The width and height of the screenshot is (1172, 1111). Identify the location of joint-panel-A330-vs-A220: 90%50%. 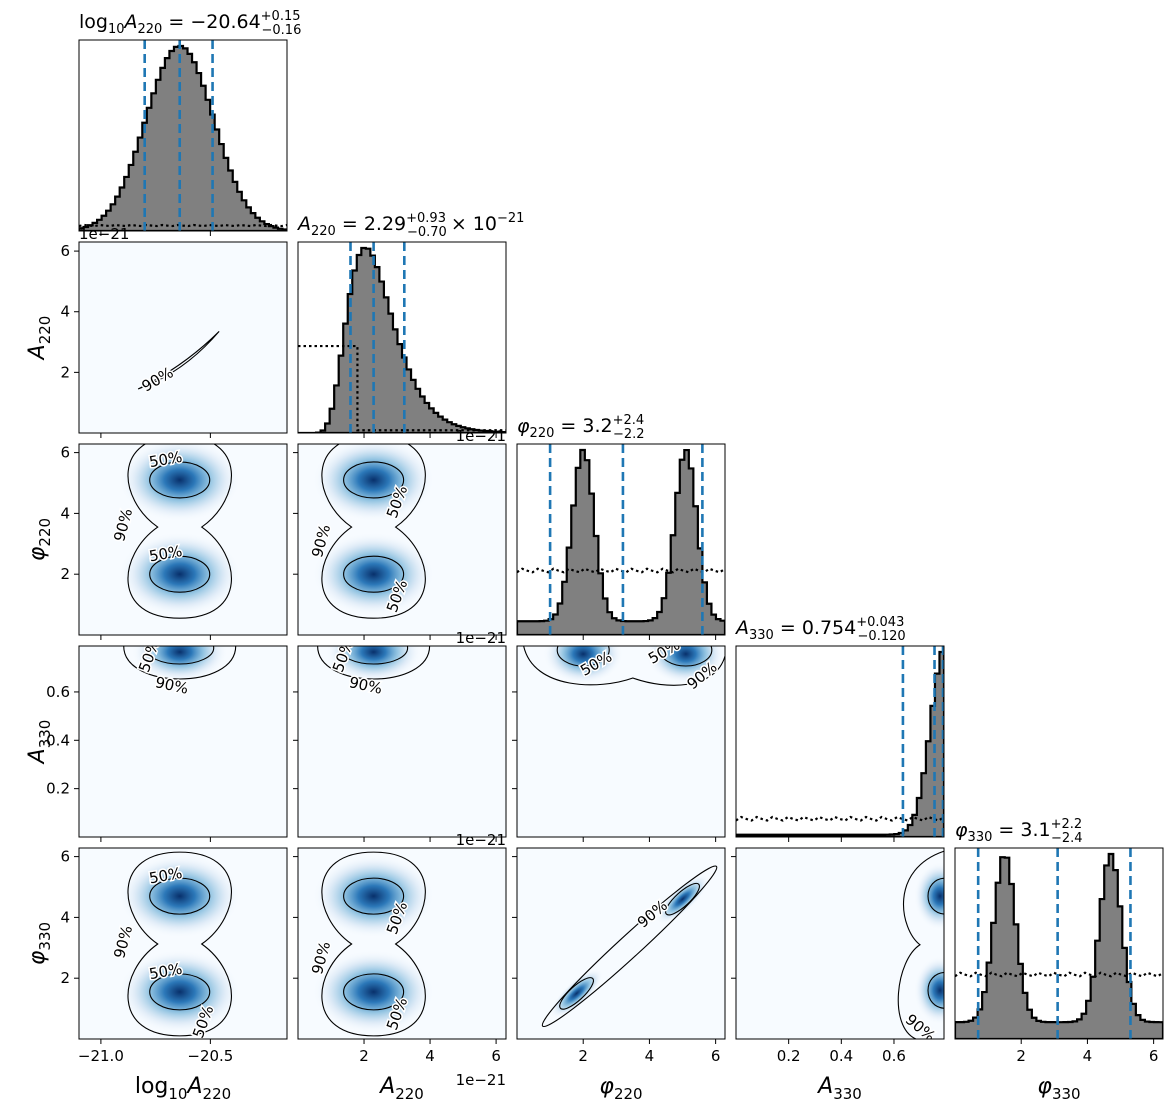
(402, 741).